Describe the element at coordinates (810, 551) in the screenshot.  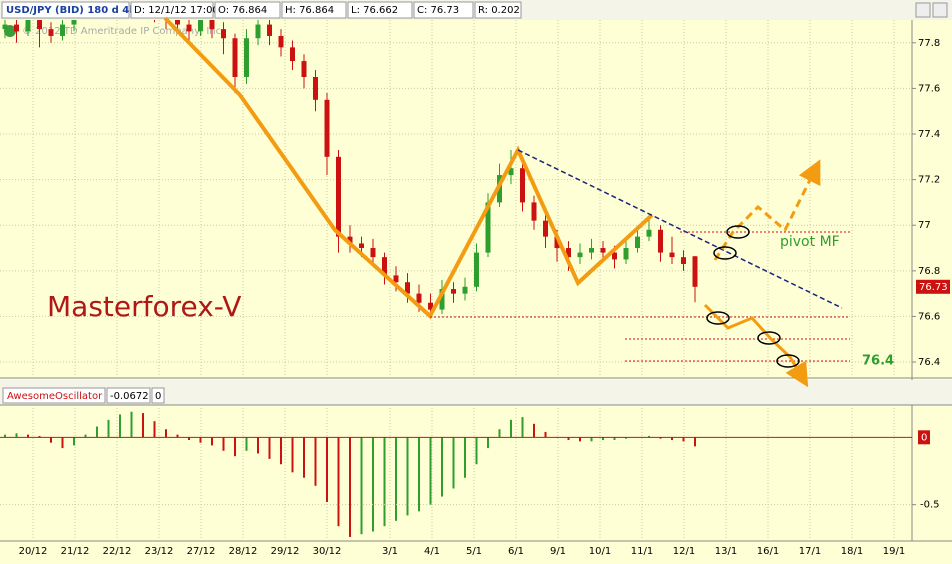
I see `x-tick-label: 17/1` at that location.